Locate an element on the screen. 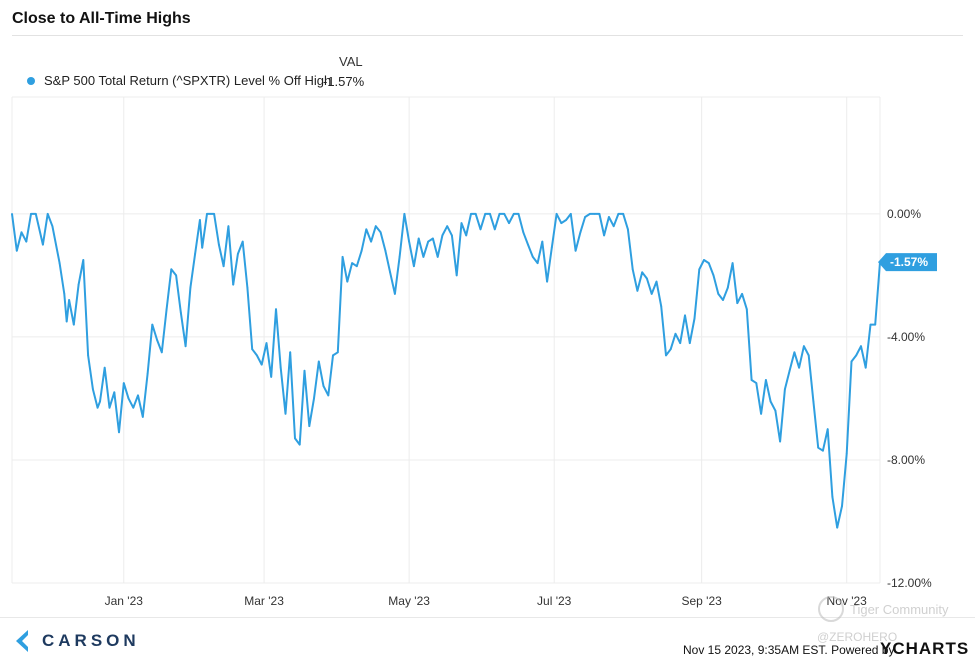 The width and height of the screenshot is (975, 665). legend-column-header: VAL is located at coordinates (351, 61).